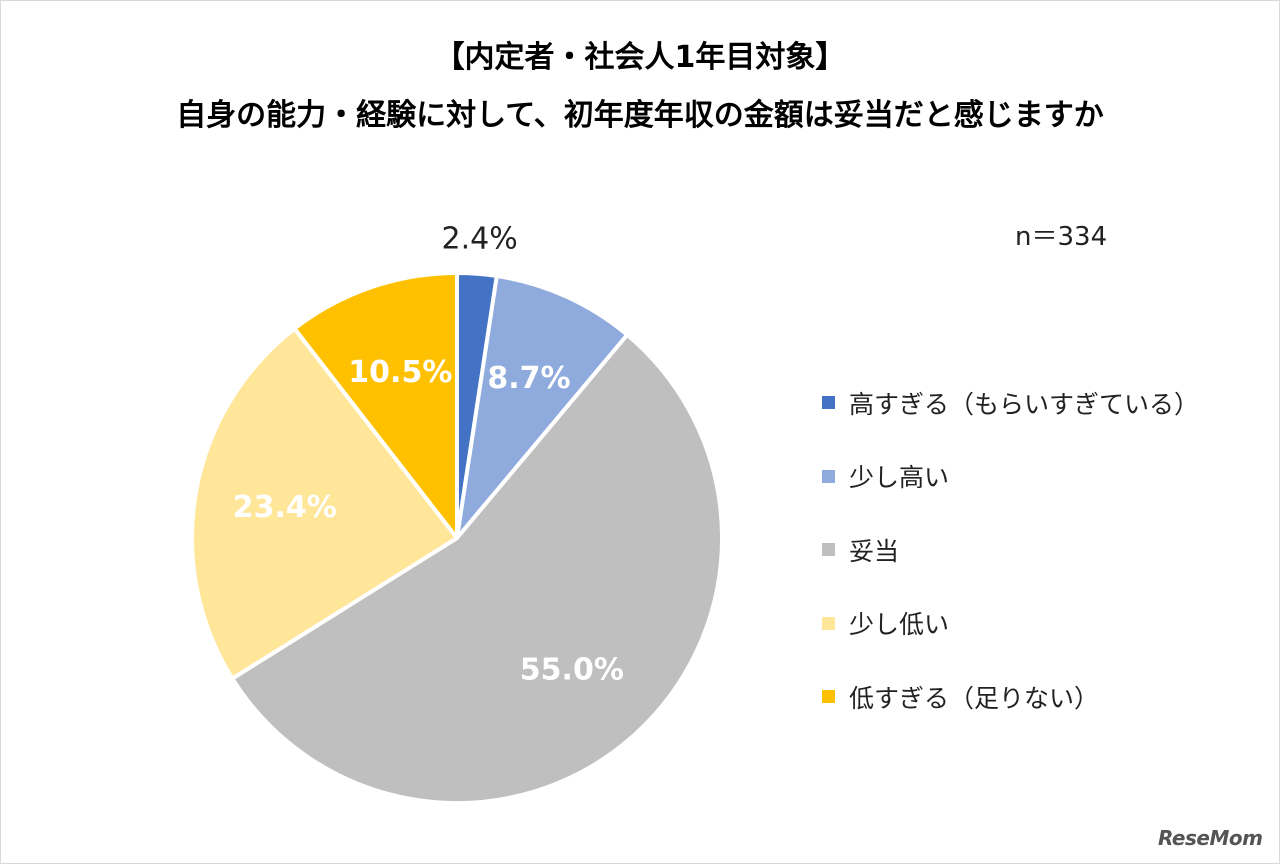  I want to click on resemom-logo: ReseMom, so click(1210, 838).